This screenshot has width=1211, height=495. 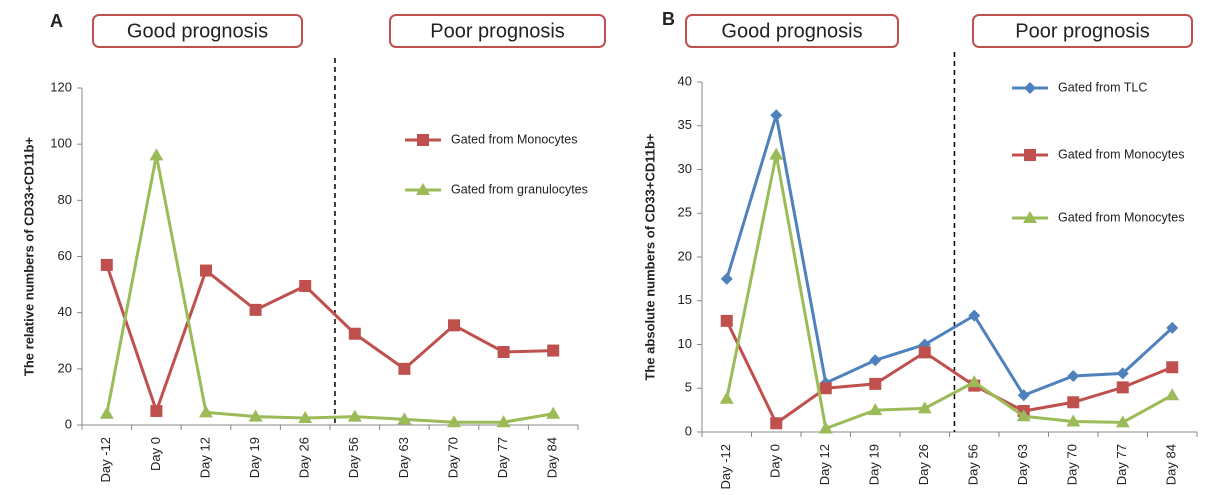 I want to click on legend-label: Gated from TLC, so click(x=1102, y=87).